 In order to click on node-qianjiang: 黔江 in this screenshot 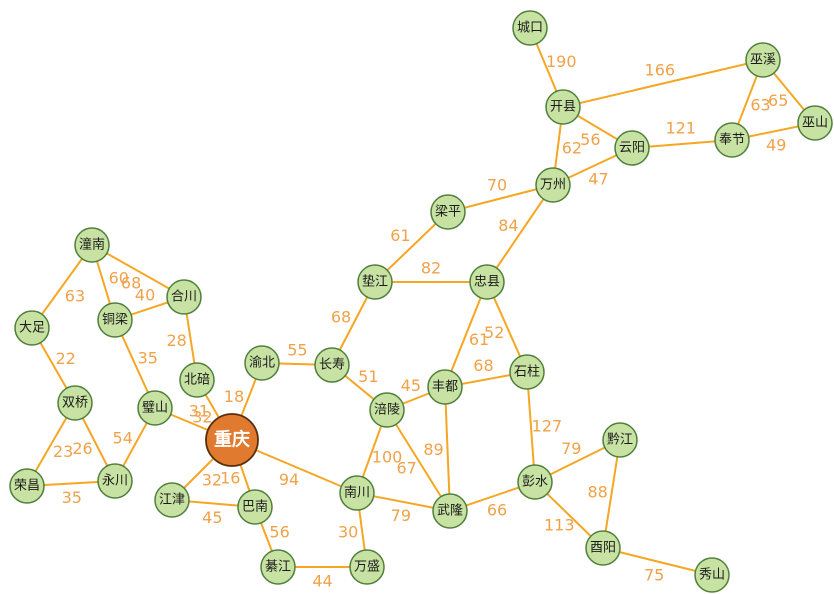, I will do `click(620, 440)`.